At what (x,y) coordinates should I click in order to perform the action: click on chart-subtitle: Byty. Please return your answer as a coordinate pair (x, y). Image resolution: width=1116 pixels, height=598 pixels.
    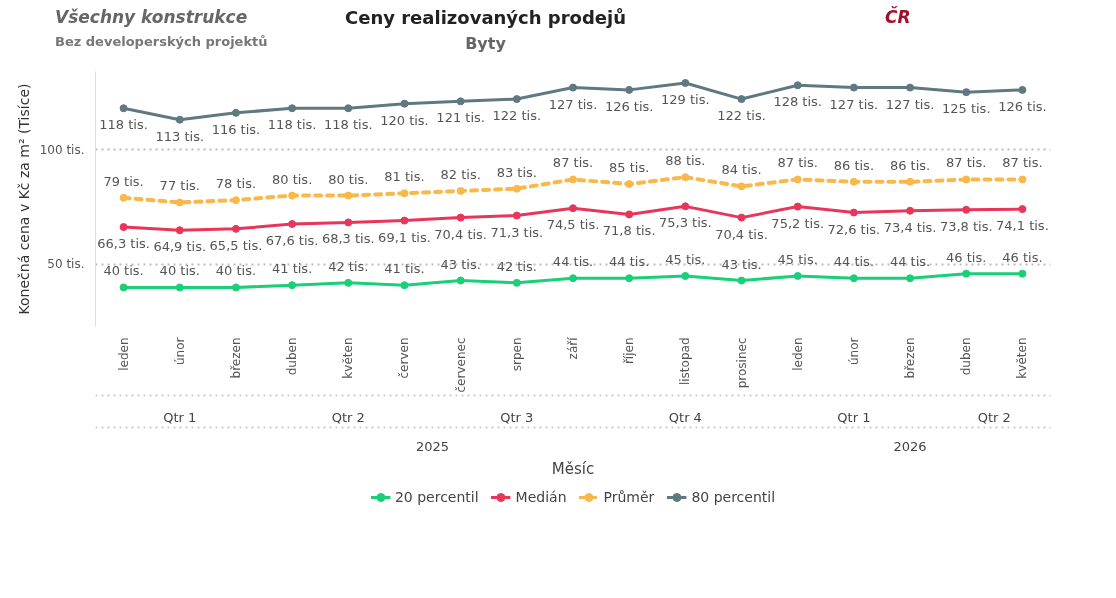
    Looking at the image, I should click on (485, 43).